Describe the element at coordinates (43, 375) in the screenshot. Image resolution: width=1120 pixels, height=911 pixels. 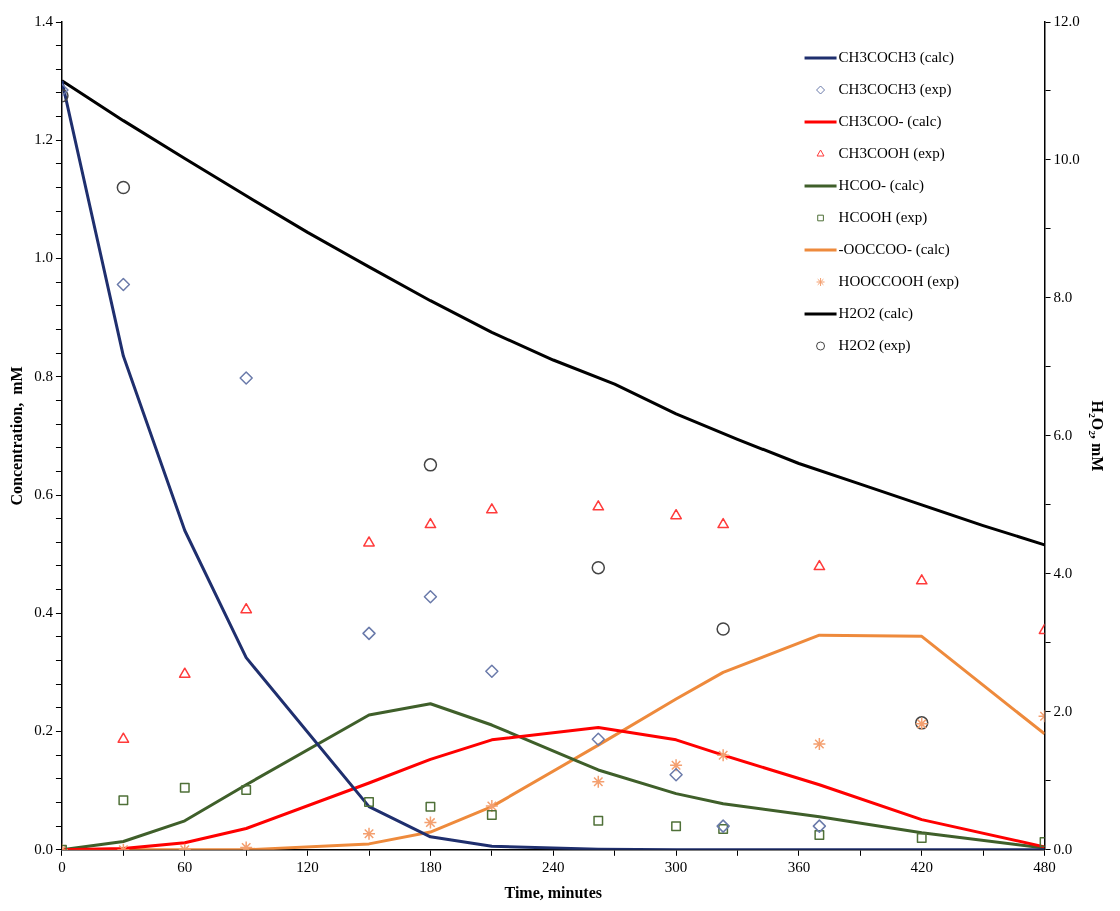
I see `y-tick-label: 0.8` at that location.